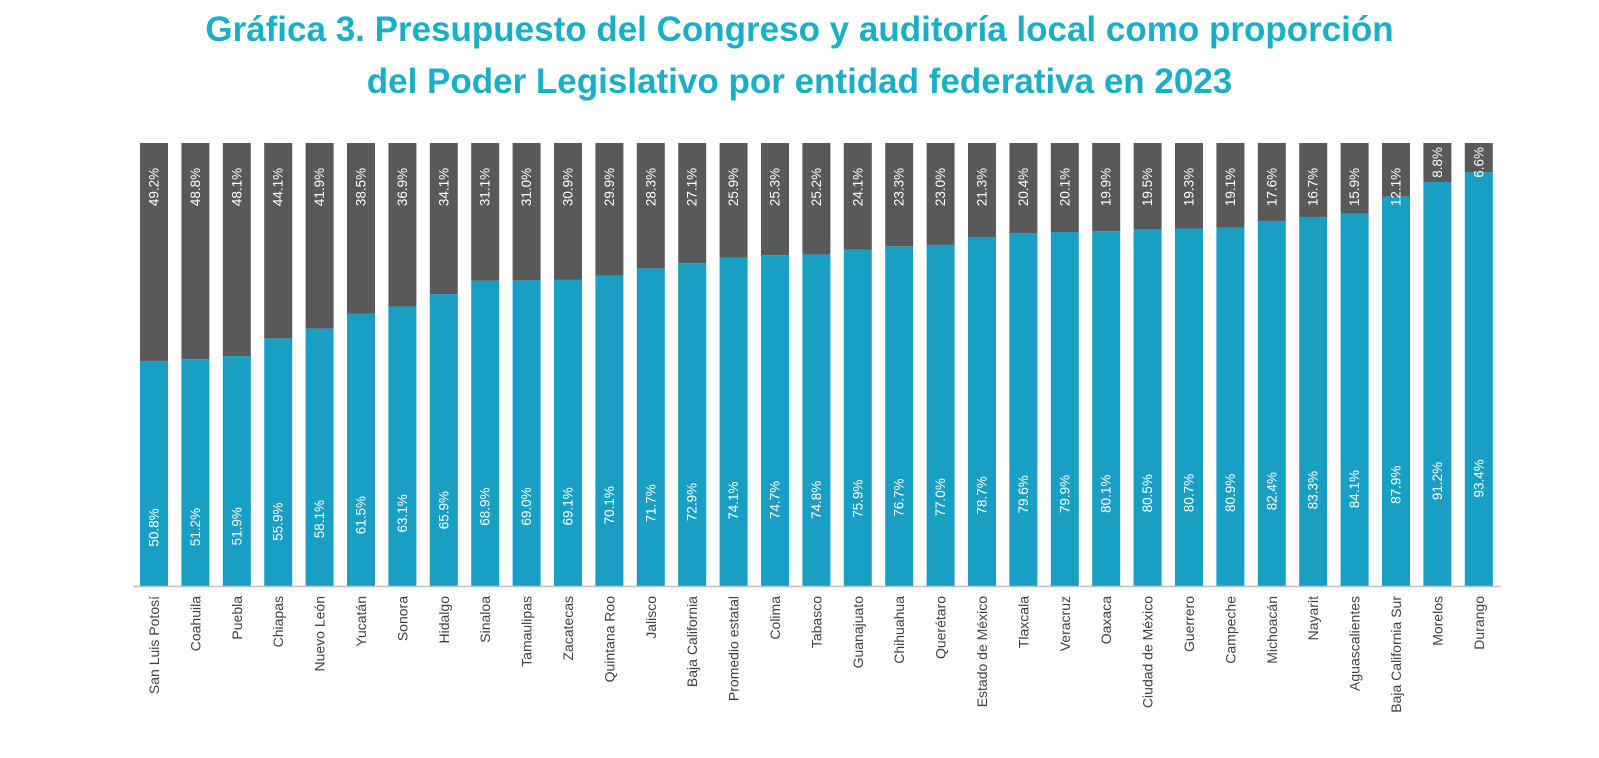  What do you see at coordinates (1023, 622) in the screenshot?
I see `category-label-21: Tlaxcala` at bounding box center [1023, 622].